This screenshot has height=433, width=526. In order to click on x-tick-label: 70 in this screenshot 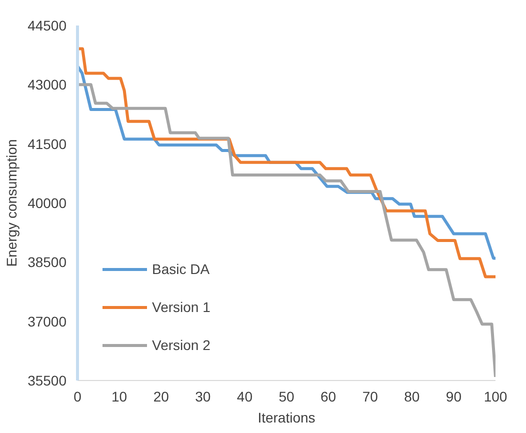, I will do `click(370, 396)`.